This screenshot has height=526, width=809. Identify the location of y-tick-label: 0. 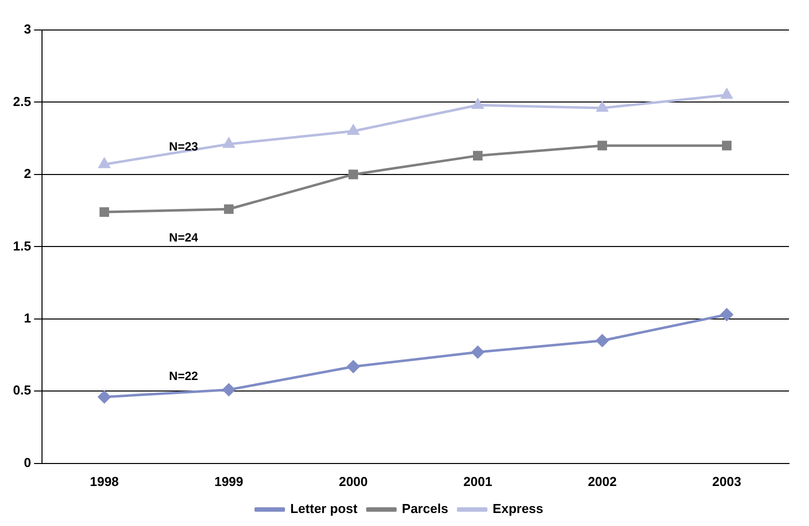
(28, 462).